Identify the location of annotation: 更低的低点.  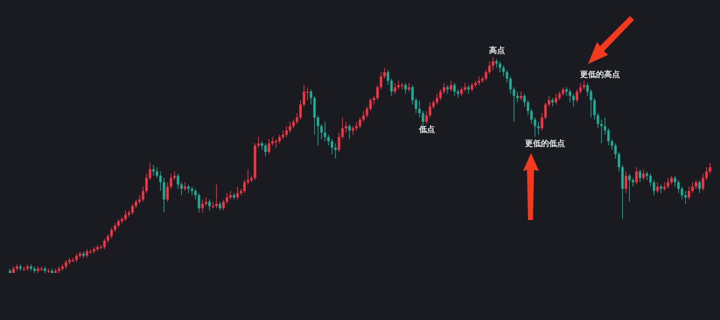
(545, 143).